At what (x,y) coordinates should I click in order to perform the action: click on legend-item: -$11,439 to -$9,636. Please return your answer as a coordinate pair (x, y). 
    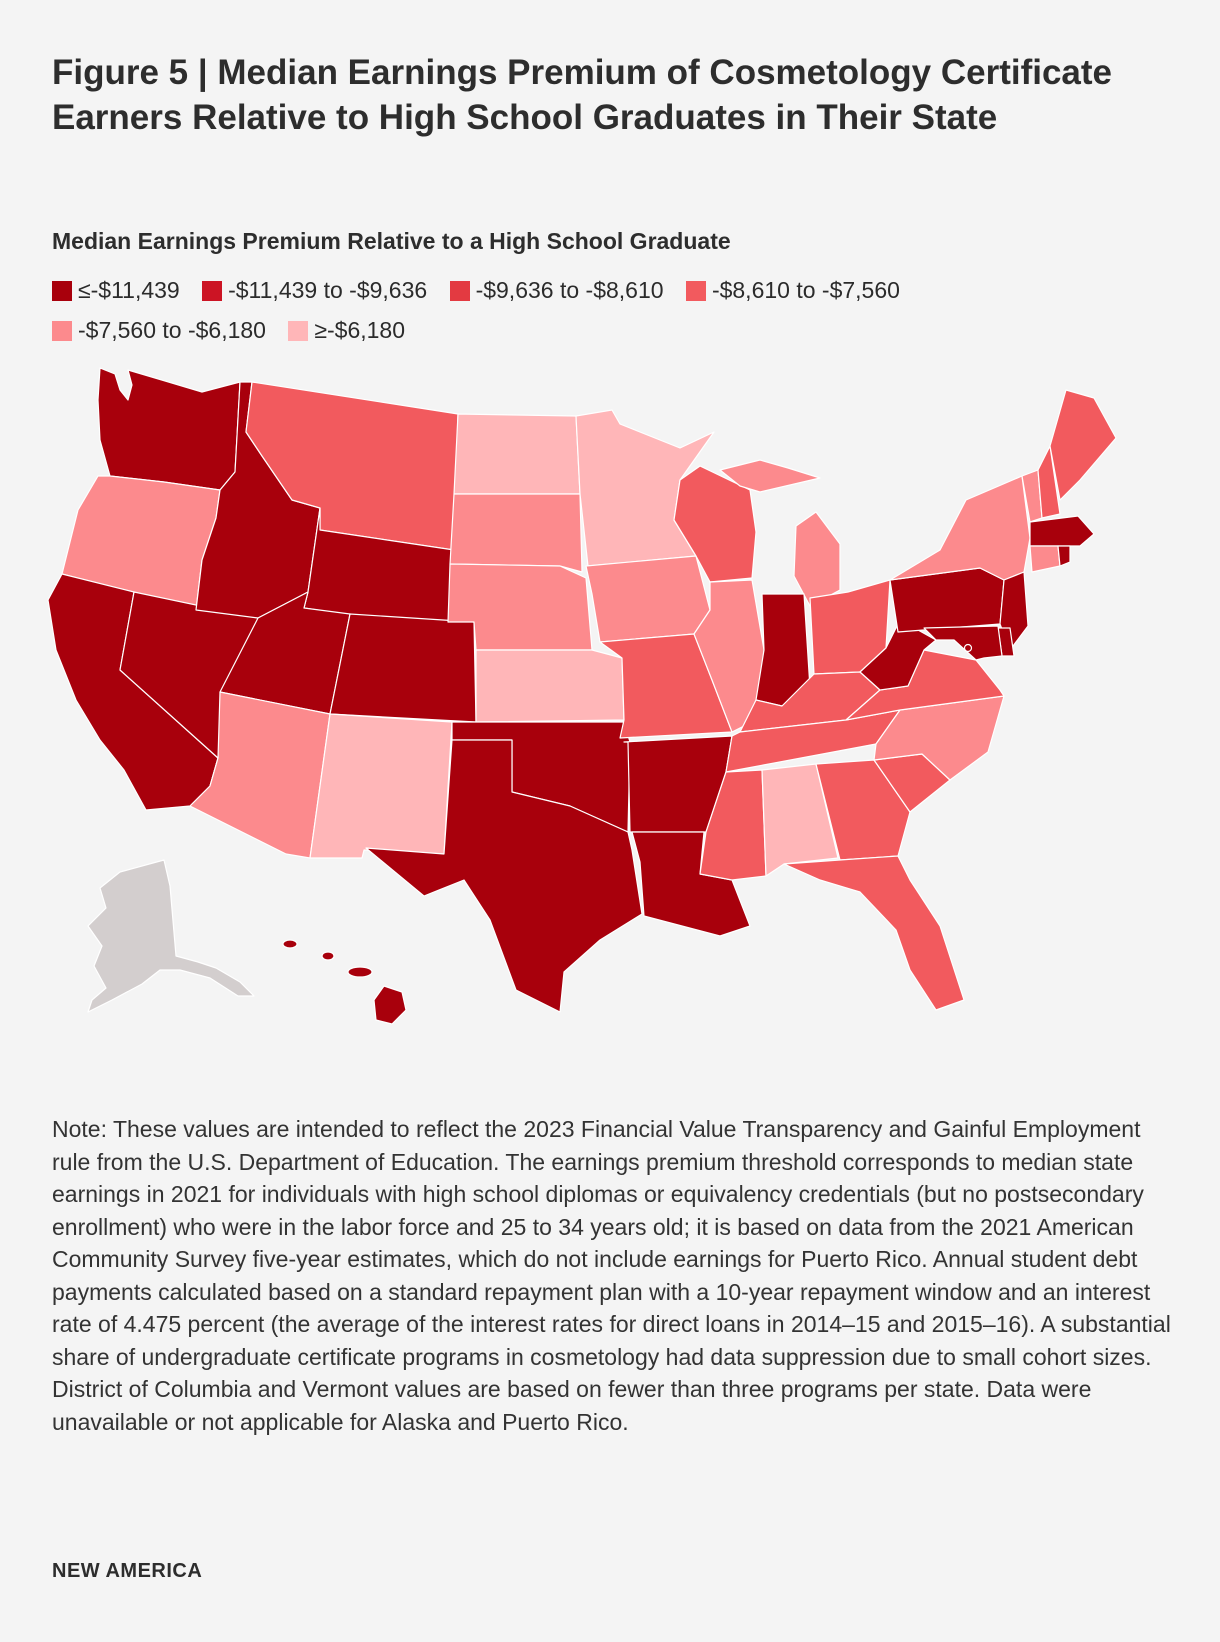
    Looking at the image, I should click on (314, 290).